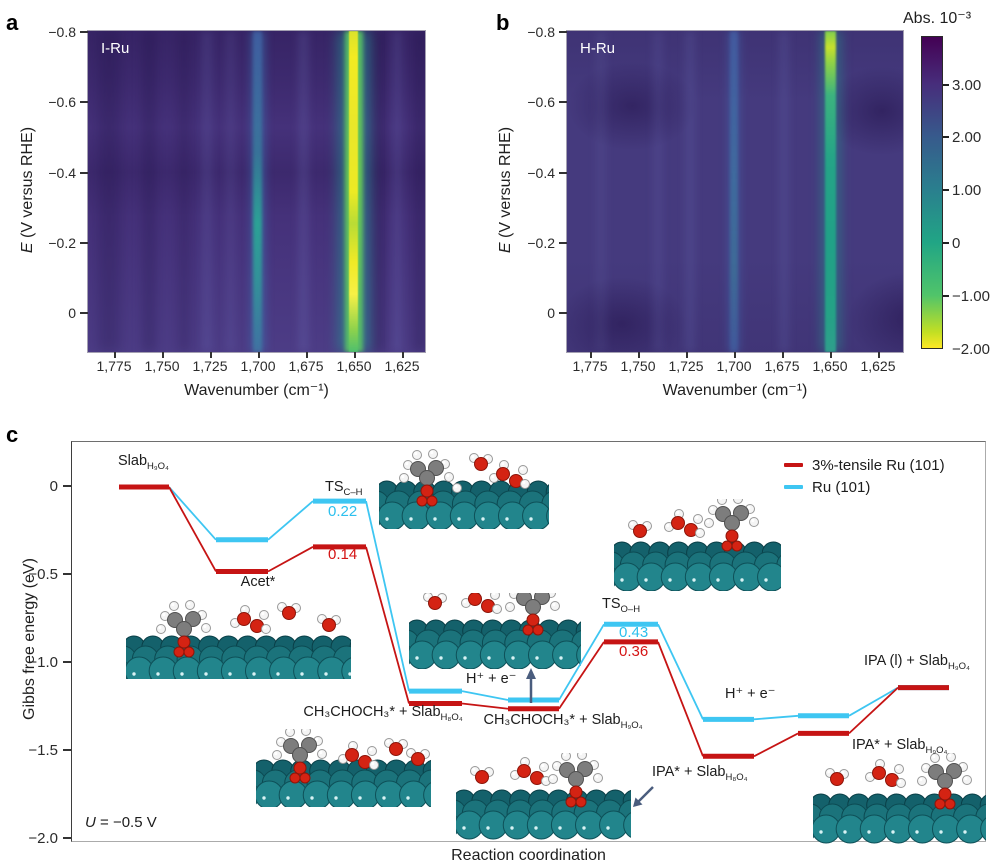  I want to click on xtick-a: 1,650, so click(354, 366).